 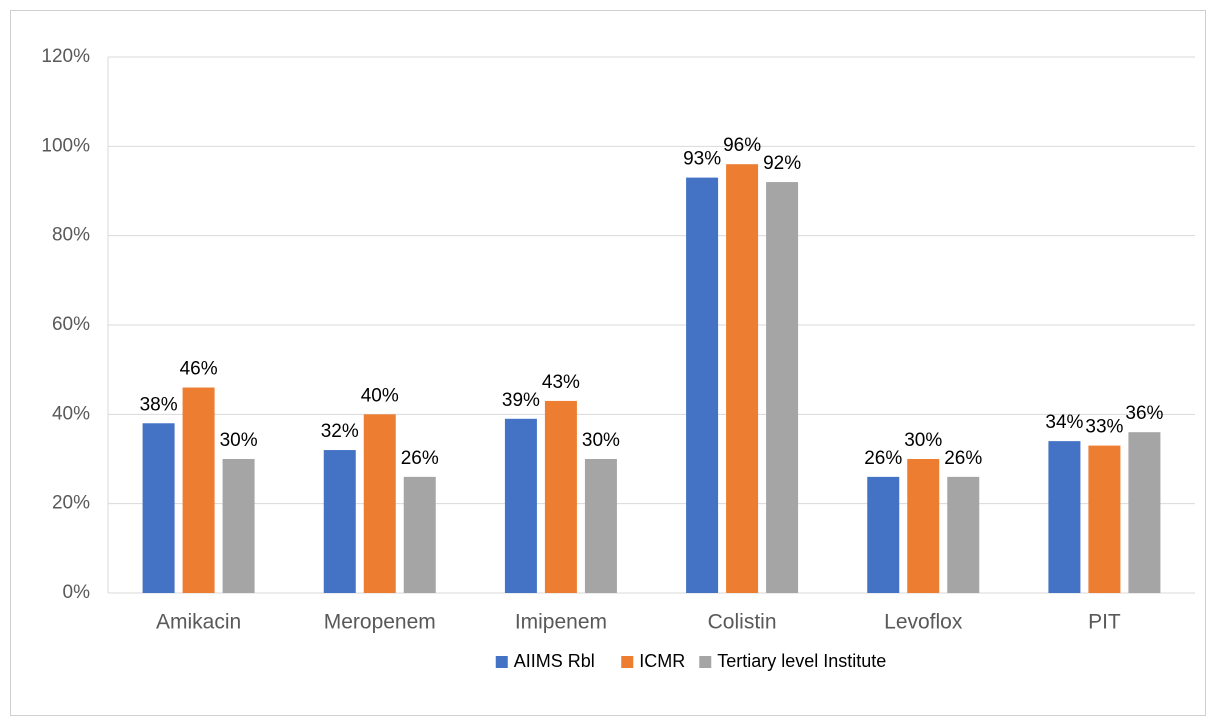 I want to click on legend-label: Tertiary level Institute, so click(x=801, y=661).